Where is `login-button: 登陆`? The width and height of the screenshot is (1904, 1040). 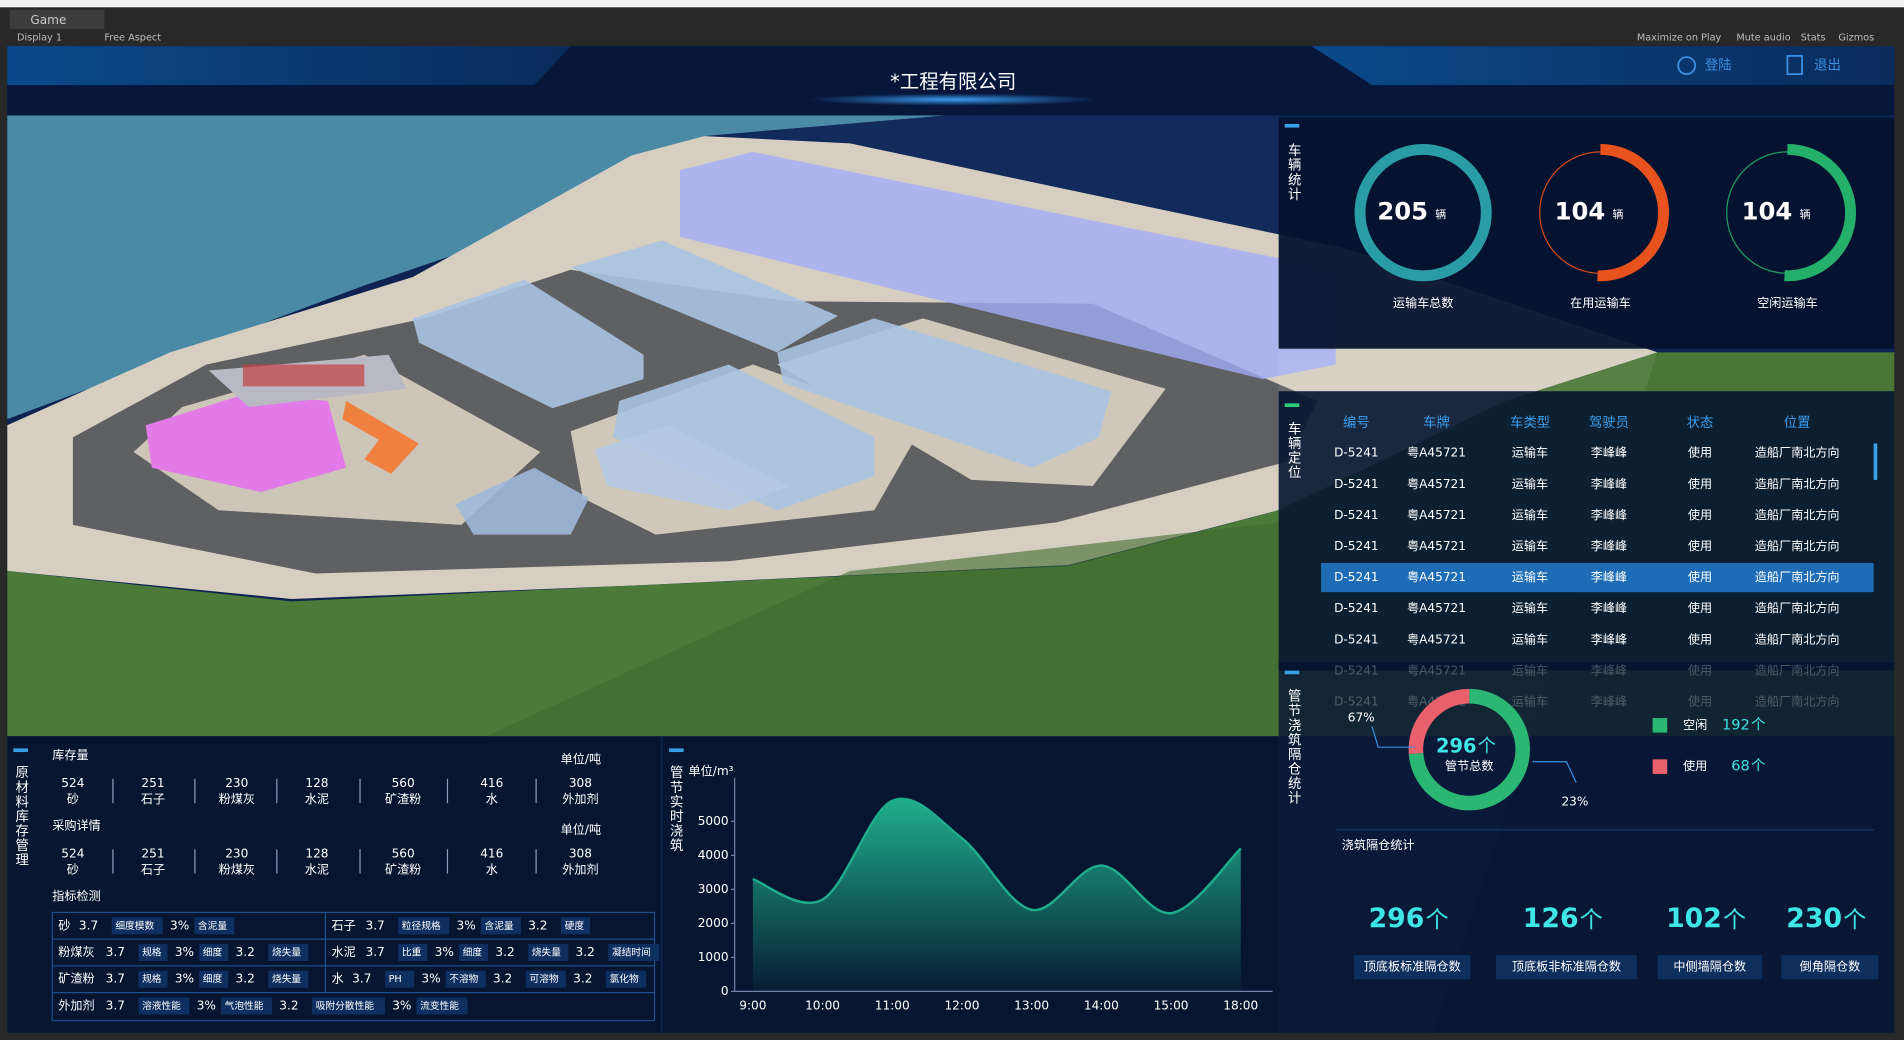 login-button: 登陆 is located at coordinates (1718, 66).